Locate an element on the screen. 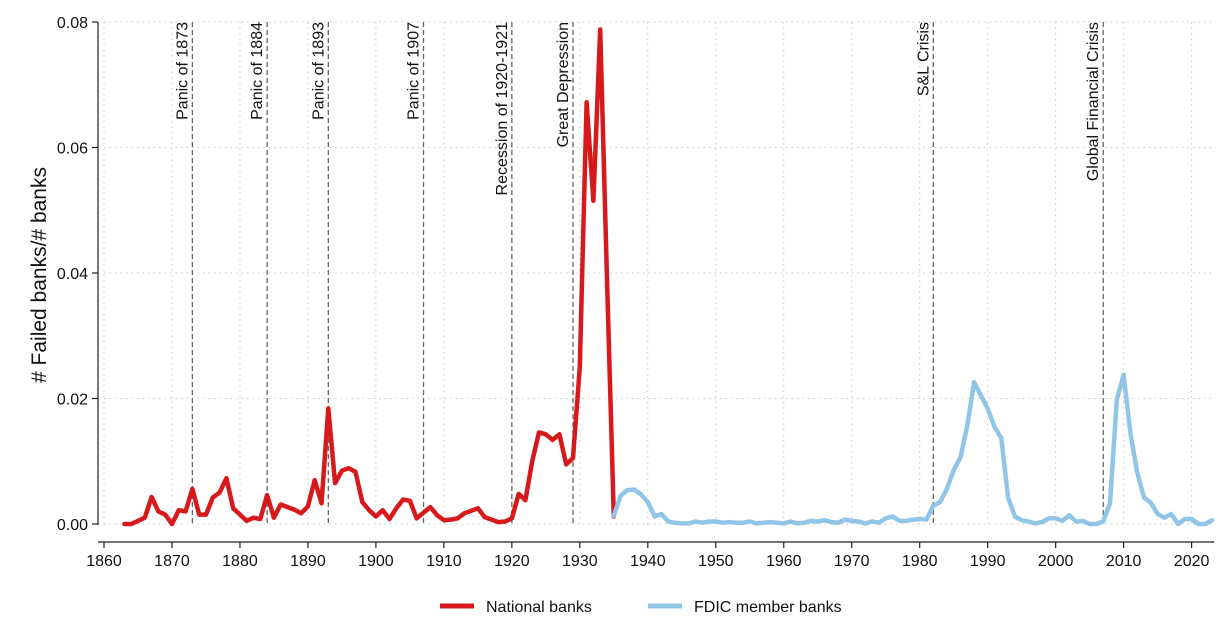  y-tick-label: 0.00 is located at coordinates (72, 525).